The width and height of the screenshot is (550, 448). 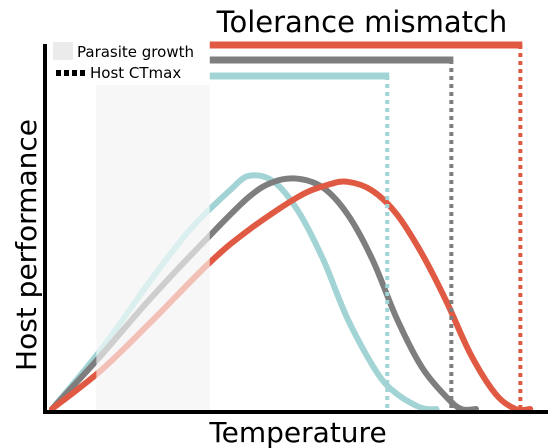 I want to click on legend-swatch-parasite-growth, so click(x=63, y=51).